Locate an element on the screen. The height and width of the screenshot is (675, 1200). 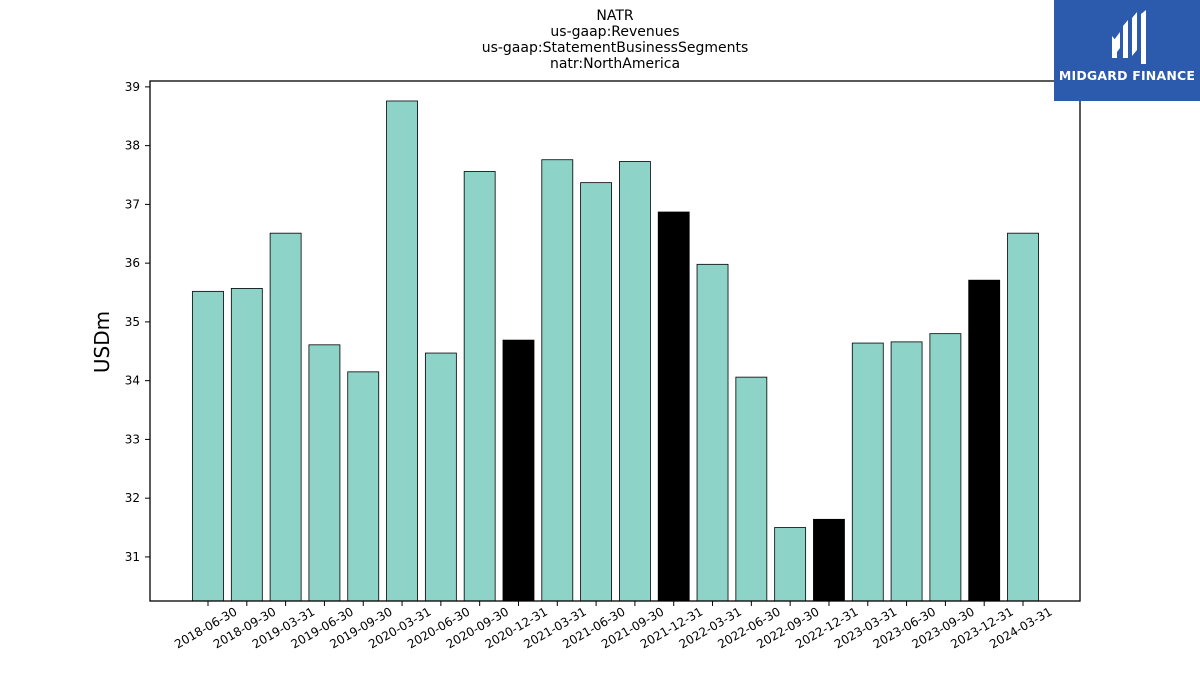
y-tick-label: 38 is located at coordinates (132, 146).